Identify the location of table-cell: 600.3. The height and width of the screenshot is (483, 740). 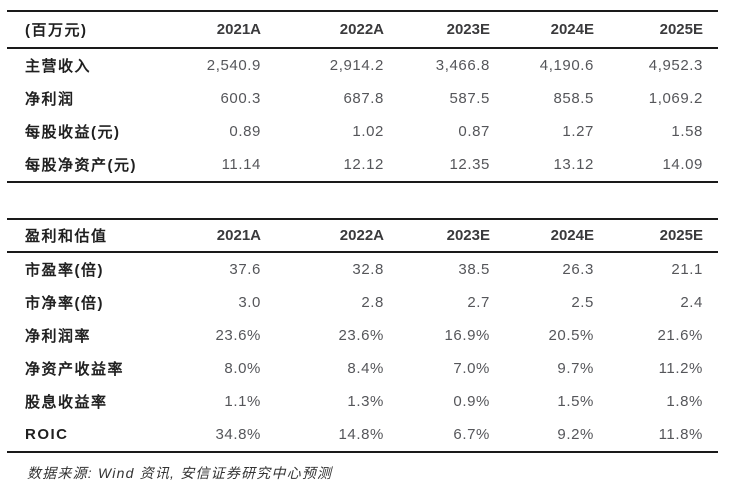
(240, 98).